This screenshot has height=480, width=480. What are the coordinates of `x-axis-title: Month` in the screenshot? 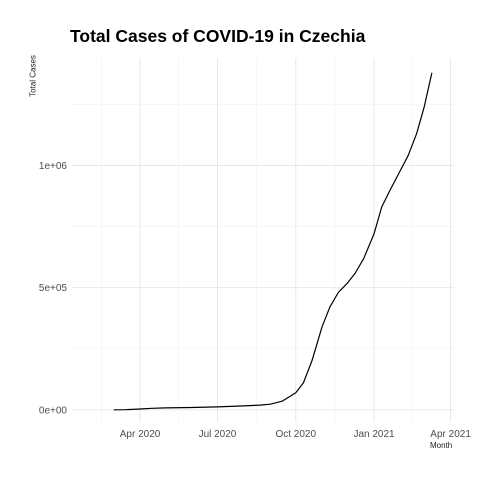 It's located at (441, 445).